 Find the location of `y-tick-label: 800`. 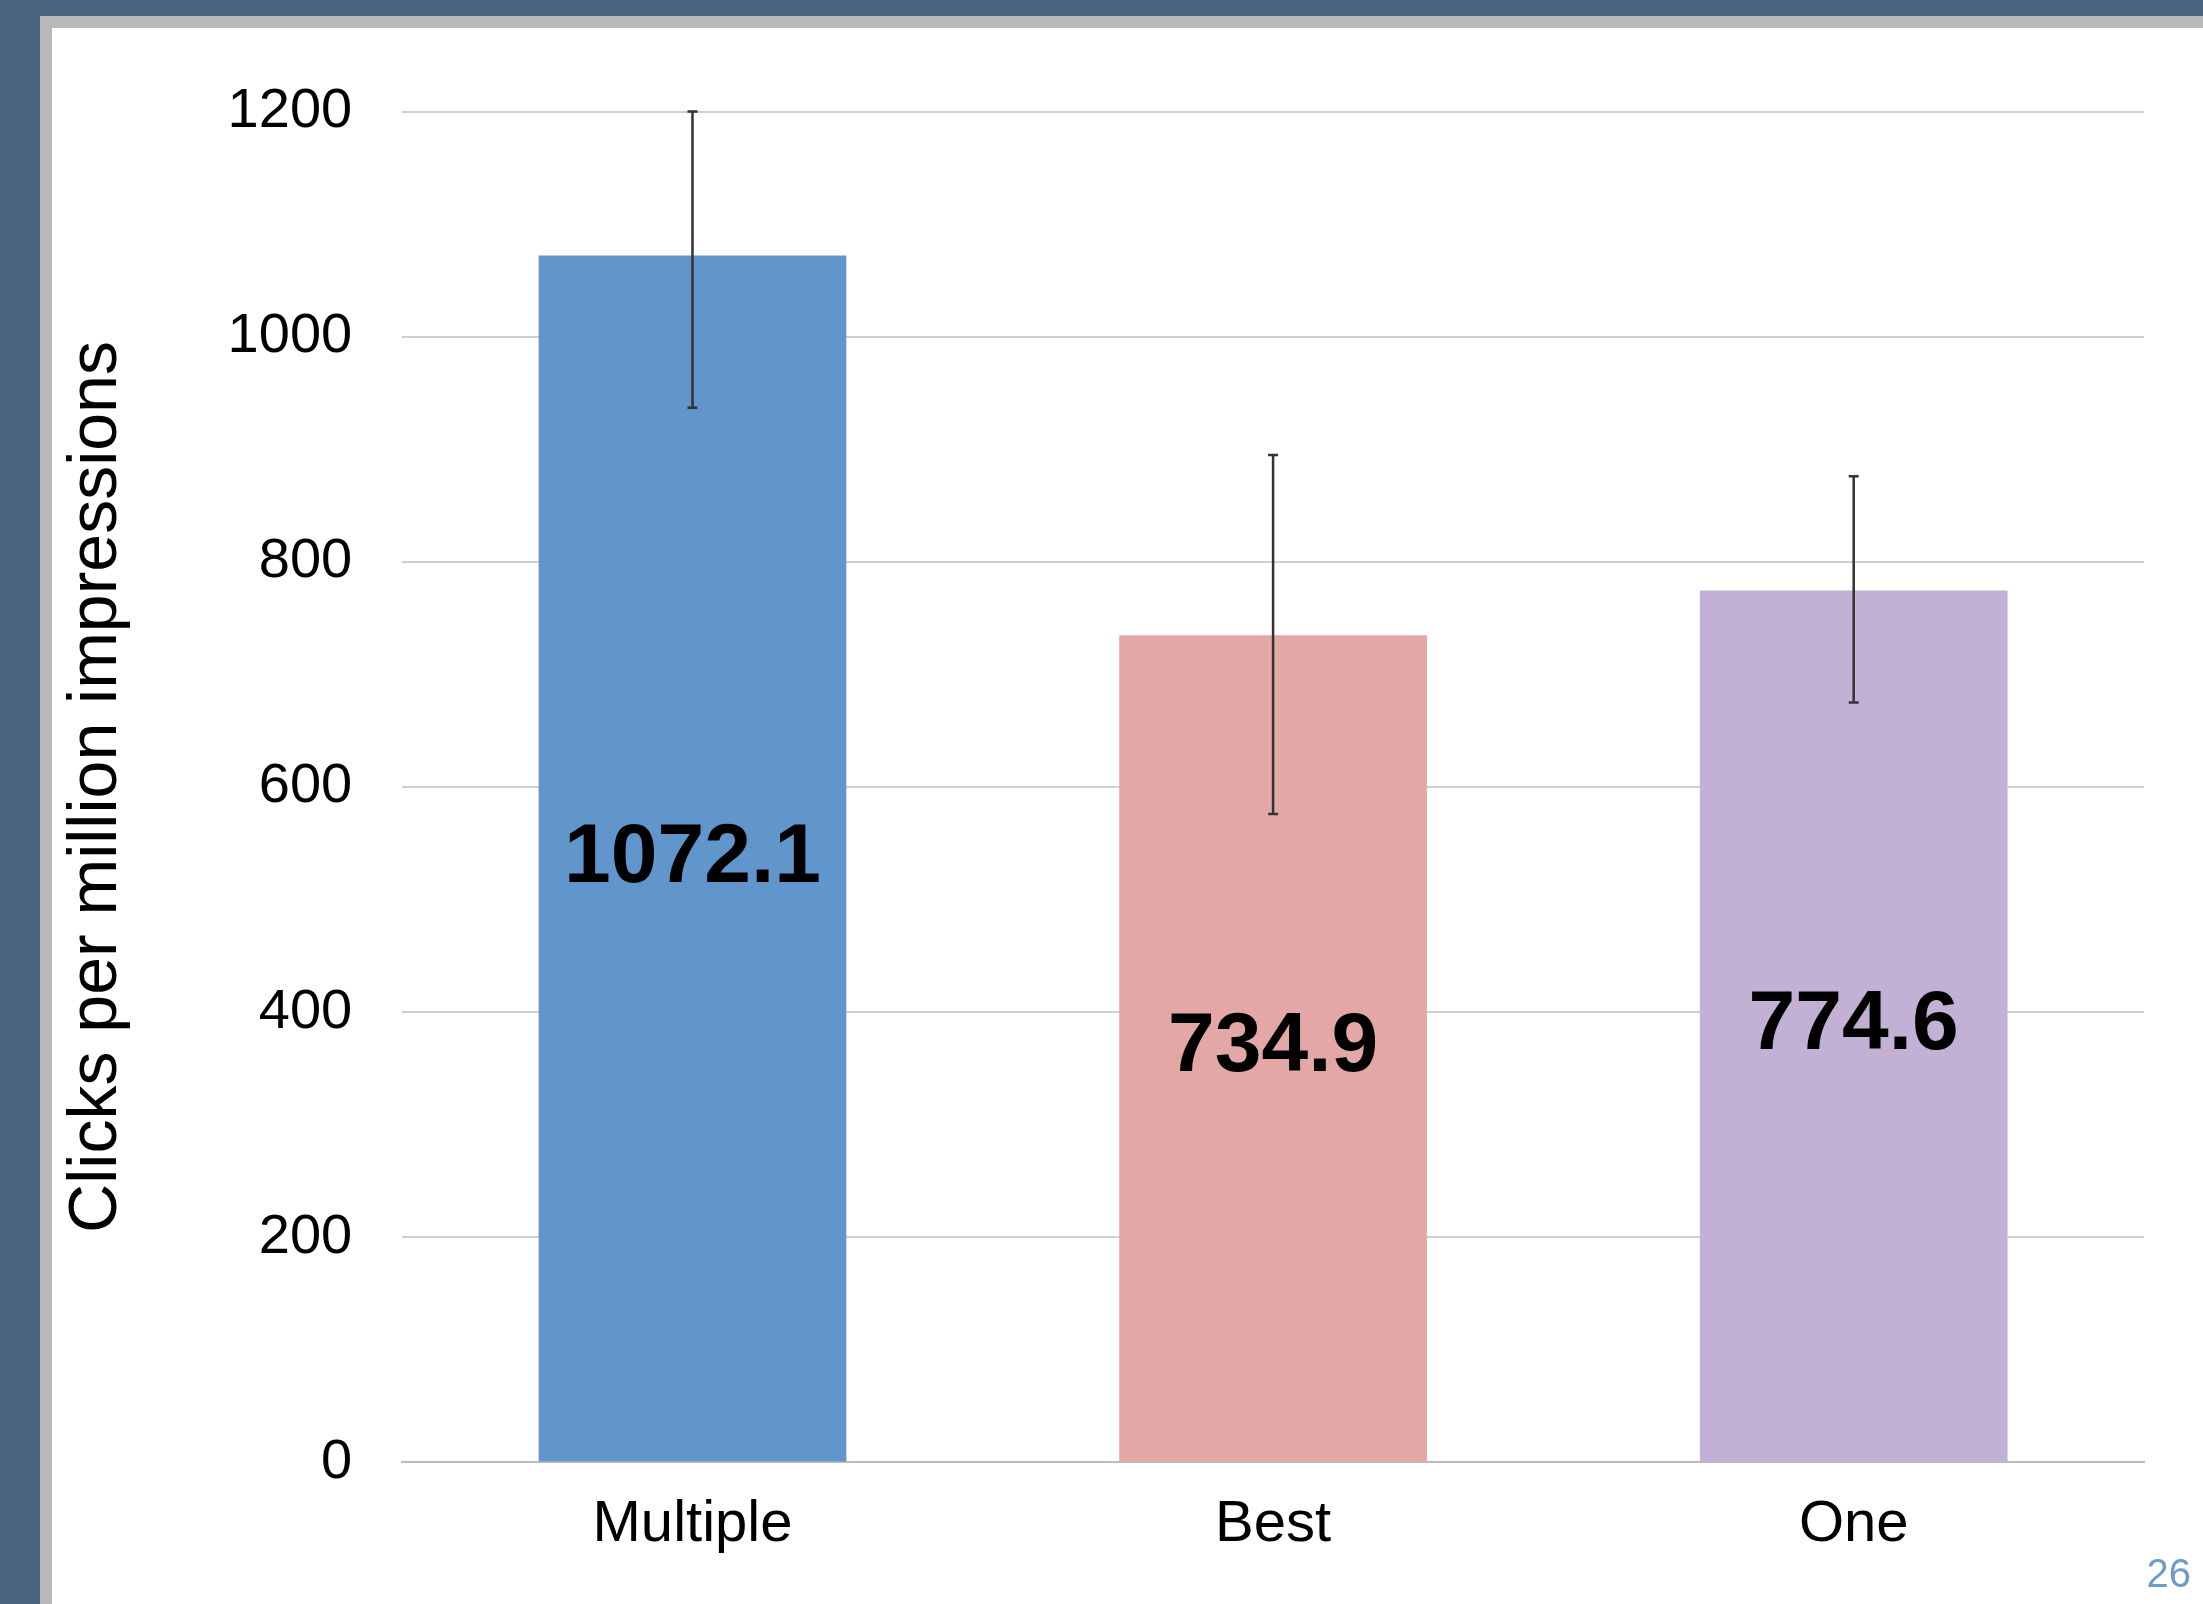

y-tick-label: 800 is located at coordinates (305, 558).